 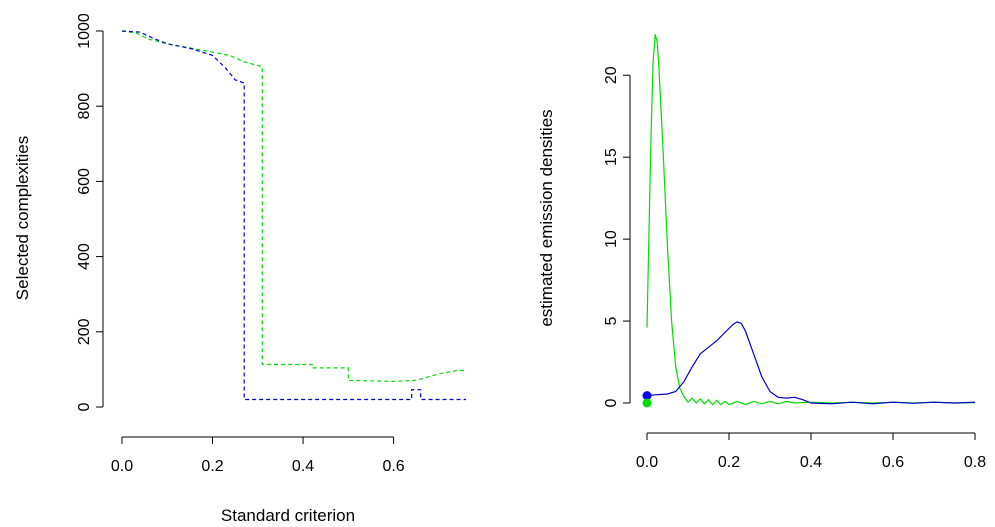 What do you see at coordinates (258, 455) in the screenshot?
I see `left-x-axis: 0.0 0.2 0.4 0.6` at bounding box center [258, 455].